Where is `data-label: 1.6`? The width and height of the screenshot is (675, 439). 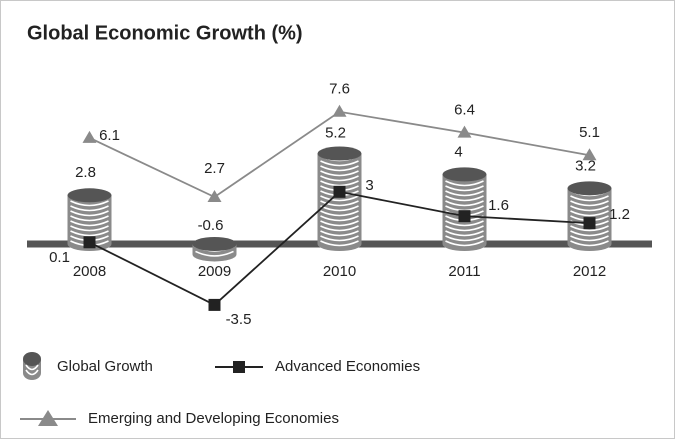 data-label: 1.6 is located at coordinates (498, 205).